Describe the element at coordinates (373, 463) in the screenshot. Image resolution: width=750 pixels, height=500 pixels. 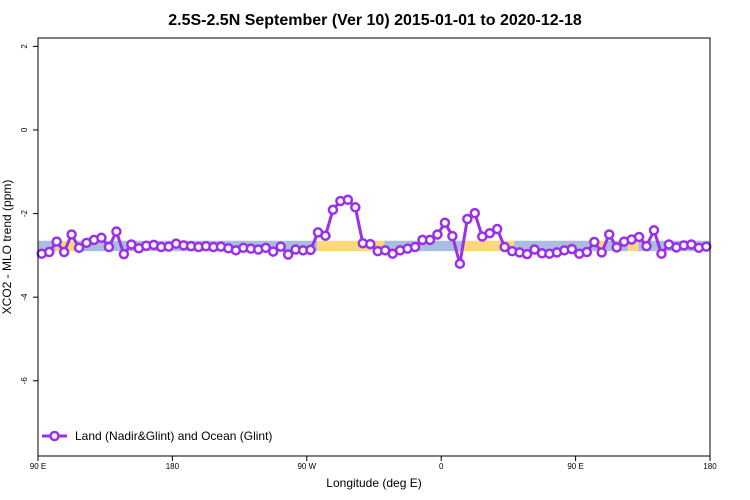
I see `x-axis: 90 E 180 90 W 0 90 E 180` at that location.